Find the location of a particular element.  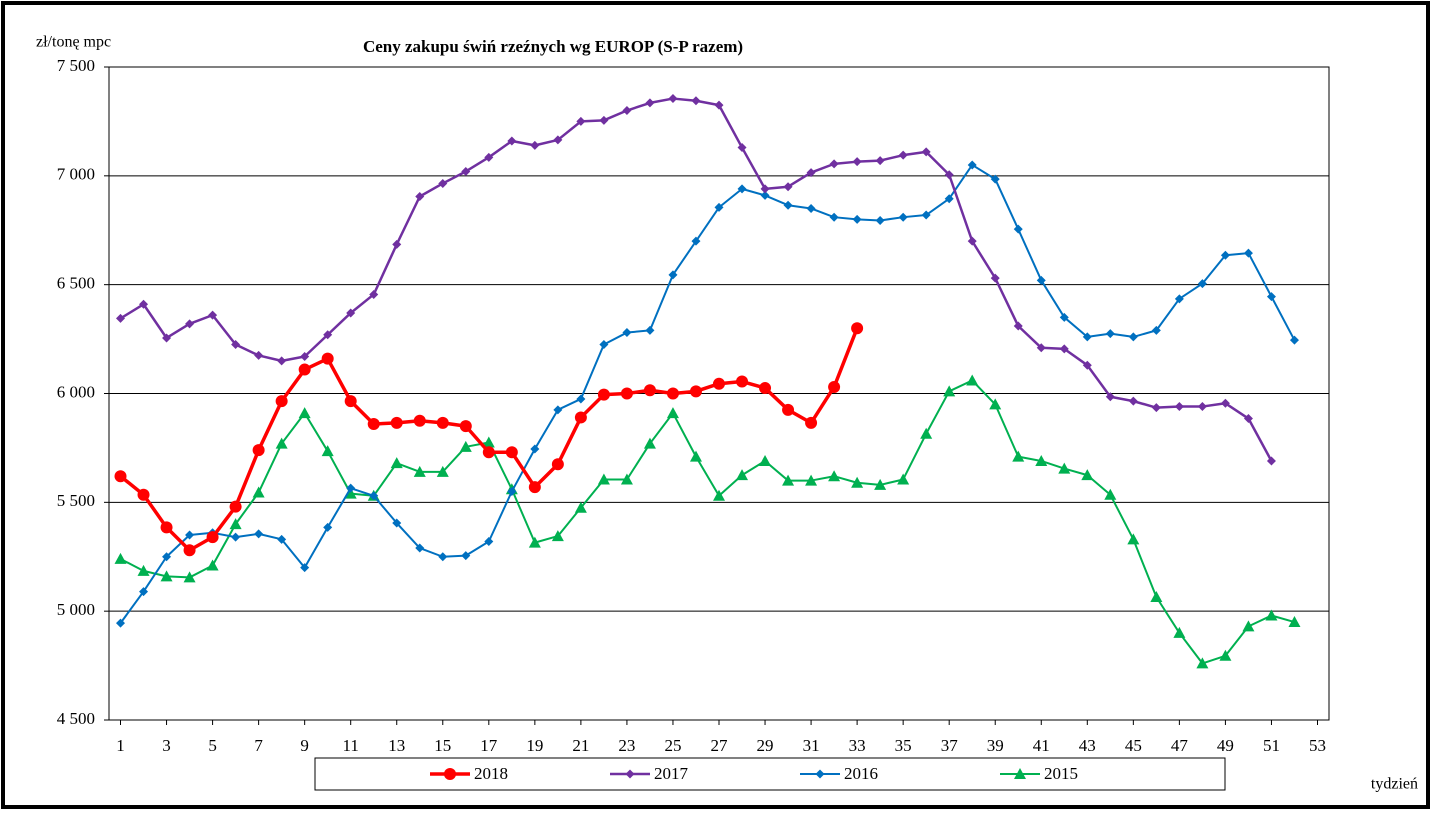

x-tick-label: 27 is located at coordinates (720, 745).